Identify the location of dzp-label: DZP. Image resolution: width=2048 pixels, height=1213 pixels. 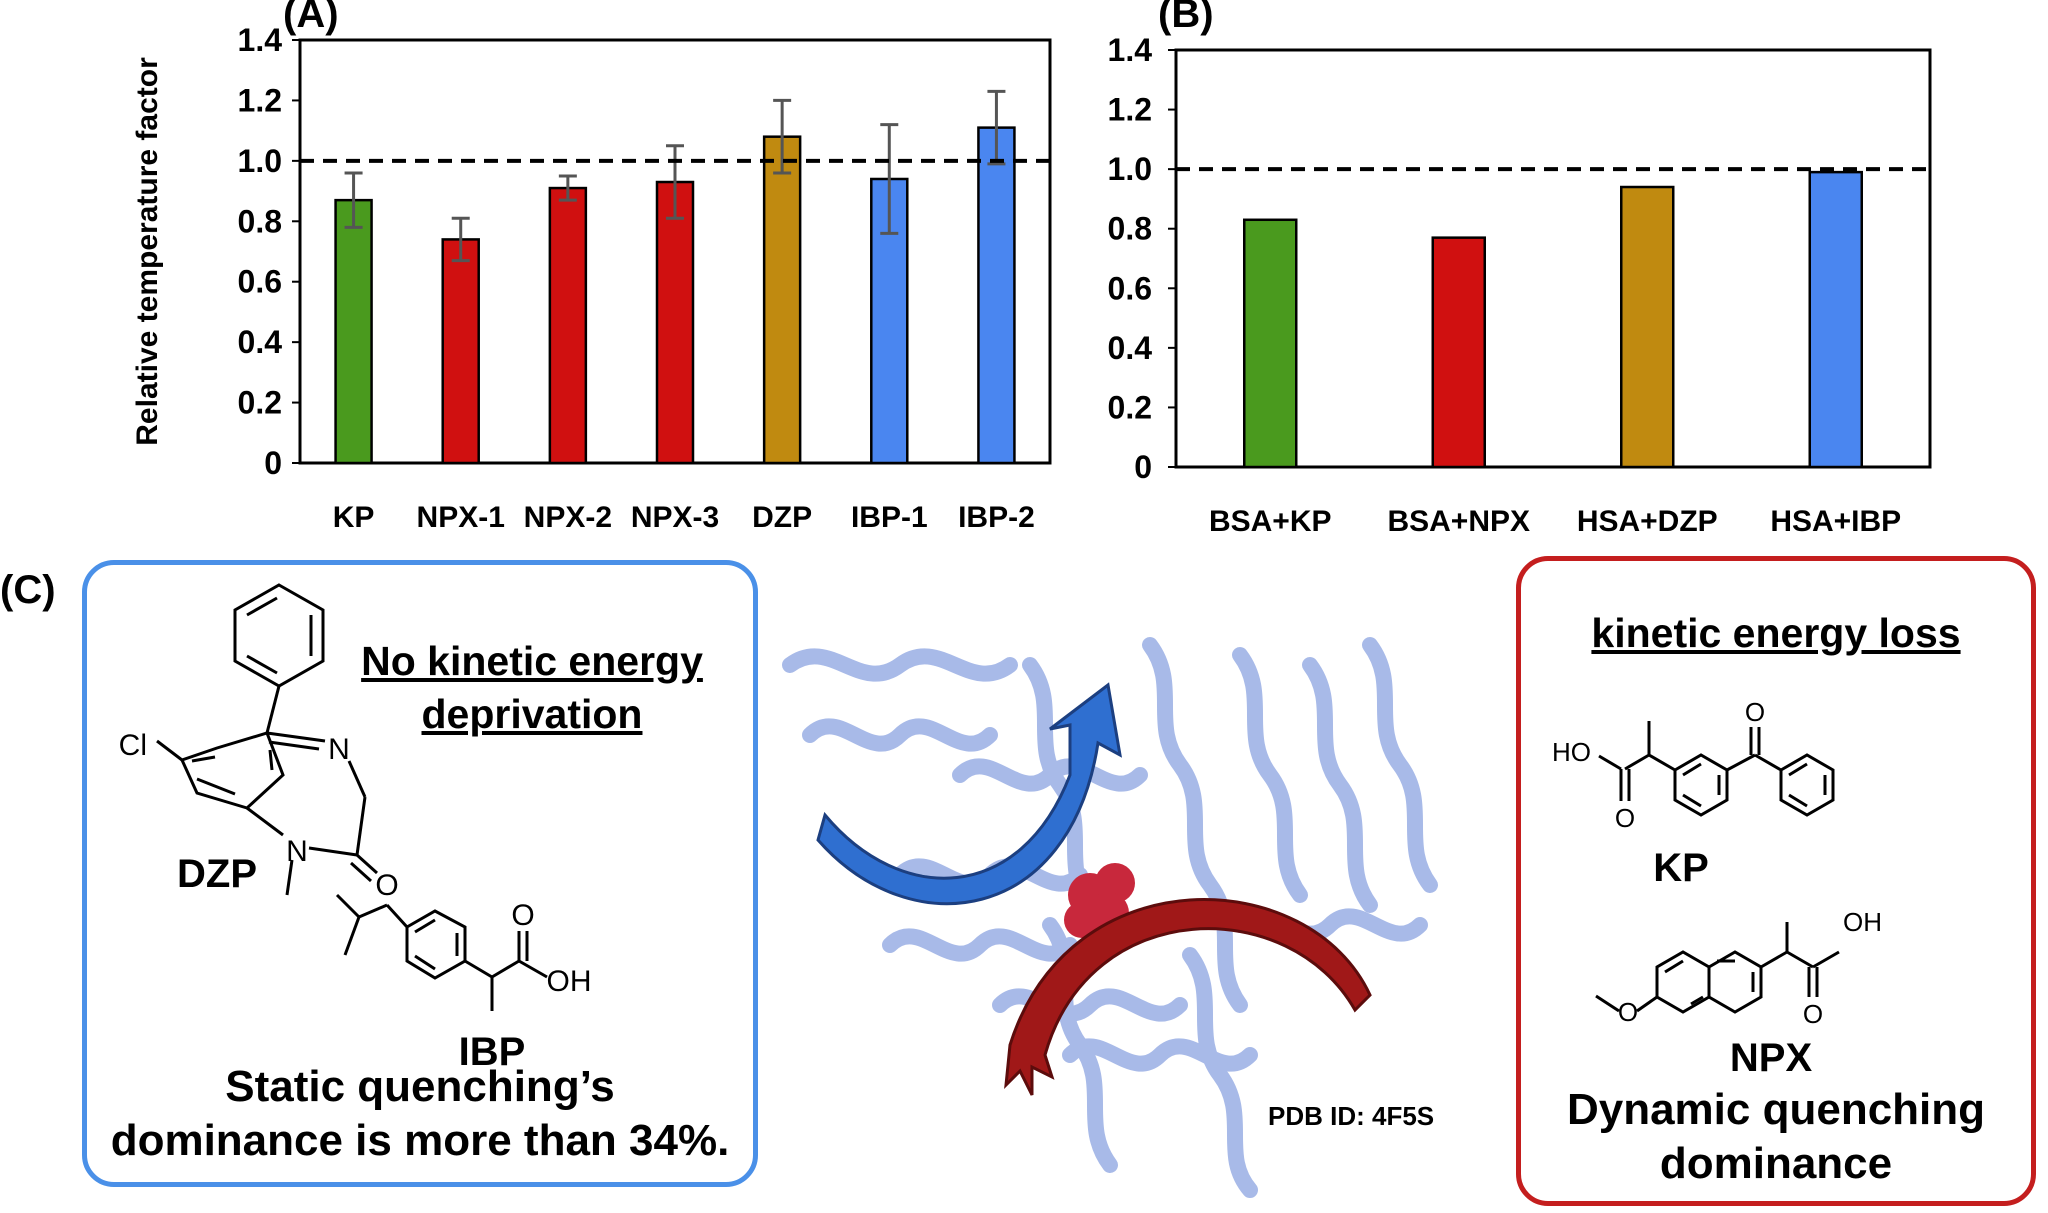
(217, 874).